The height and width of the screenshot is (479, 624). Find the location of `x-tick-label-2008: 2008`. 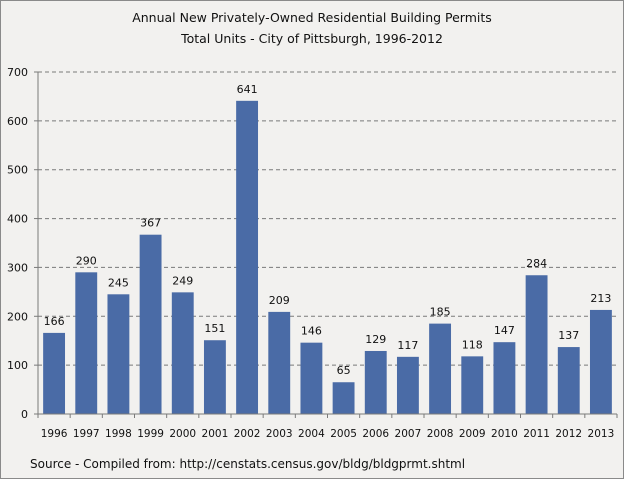

x-tick-label-2008: 2008 is located at coordinates (440, 434).